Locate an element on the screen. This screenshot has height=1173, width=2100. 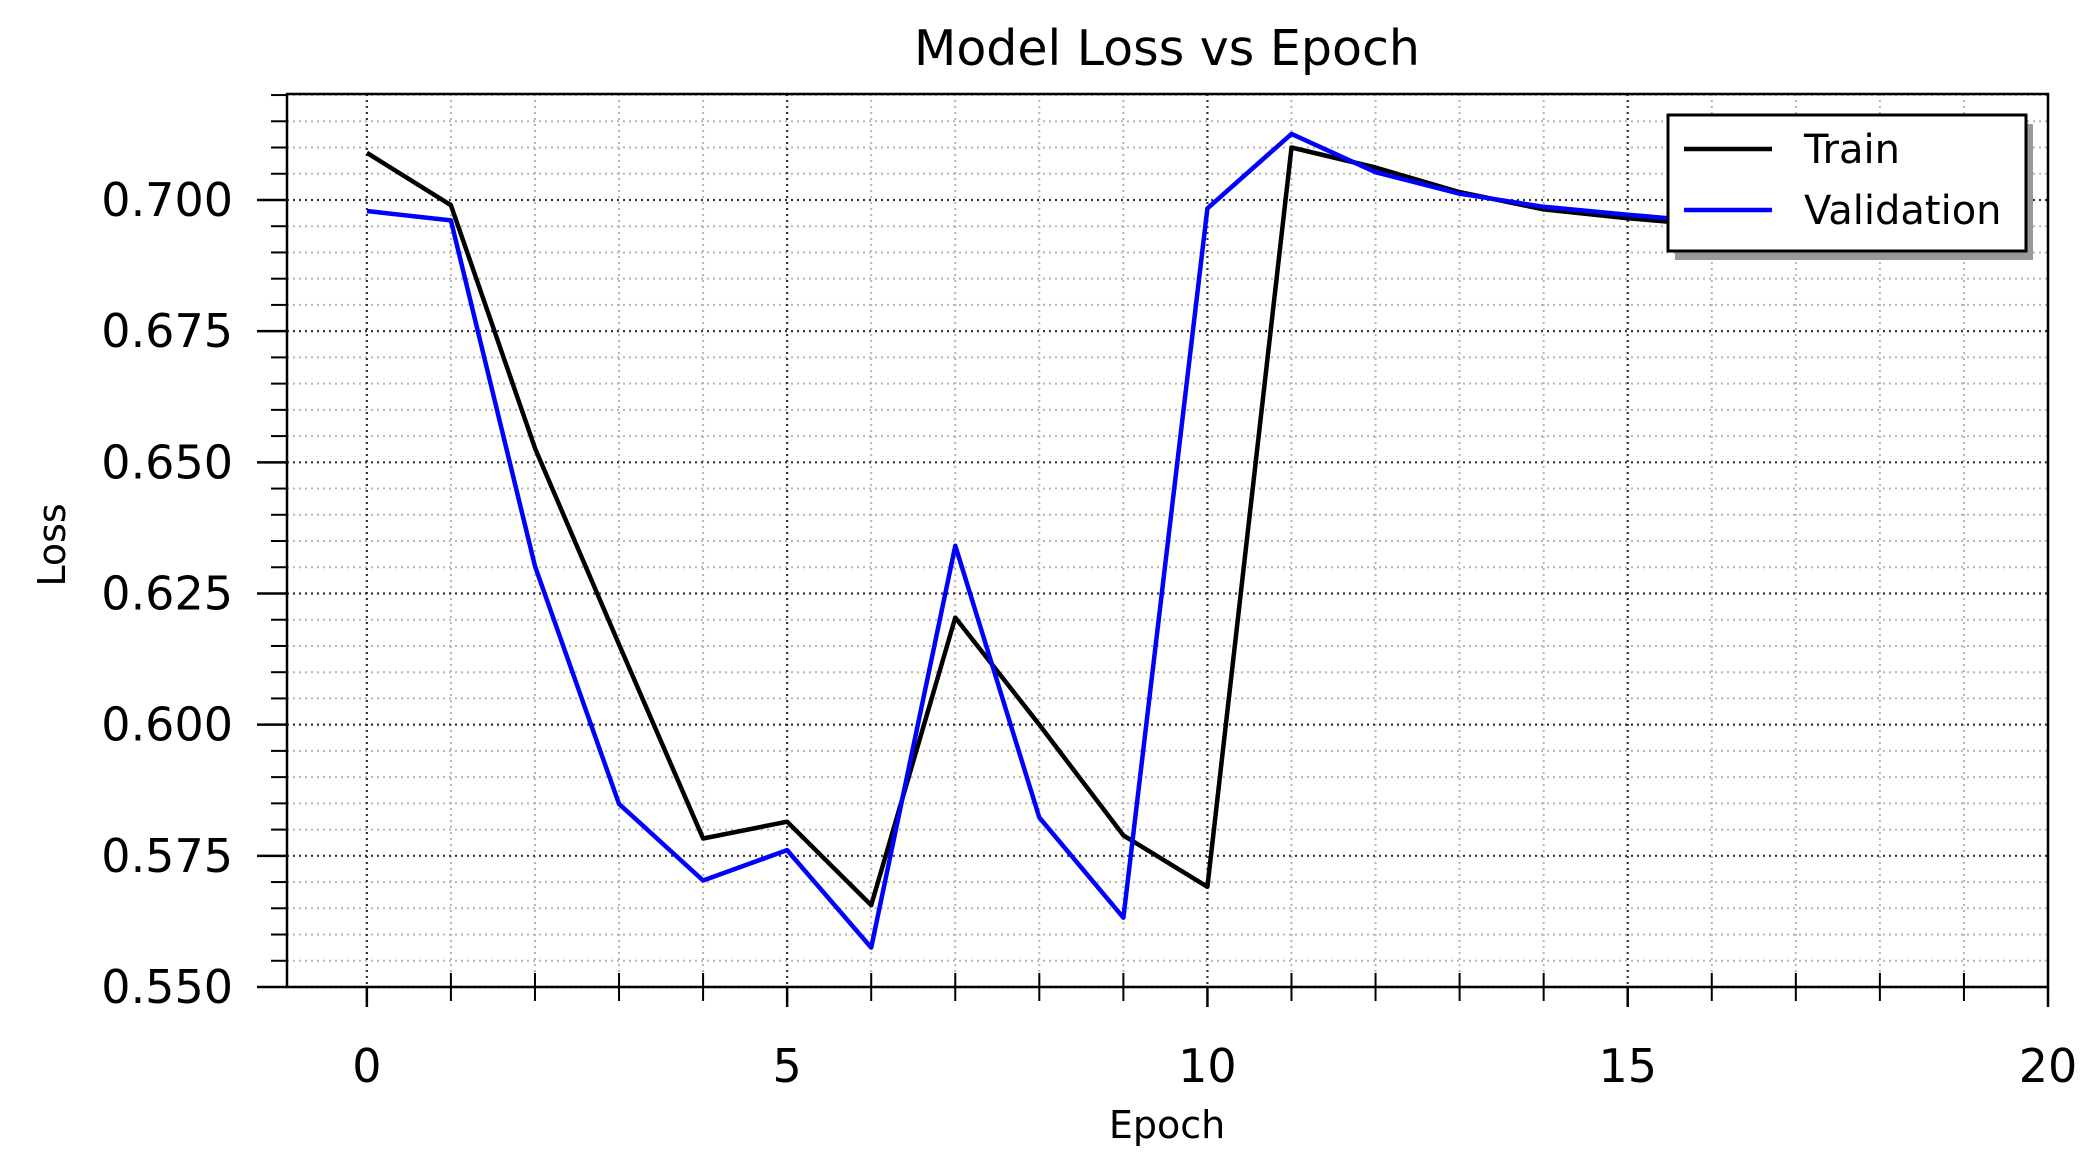
y-tick-label: 0.600 is located at coordinates (167, 725).